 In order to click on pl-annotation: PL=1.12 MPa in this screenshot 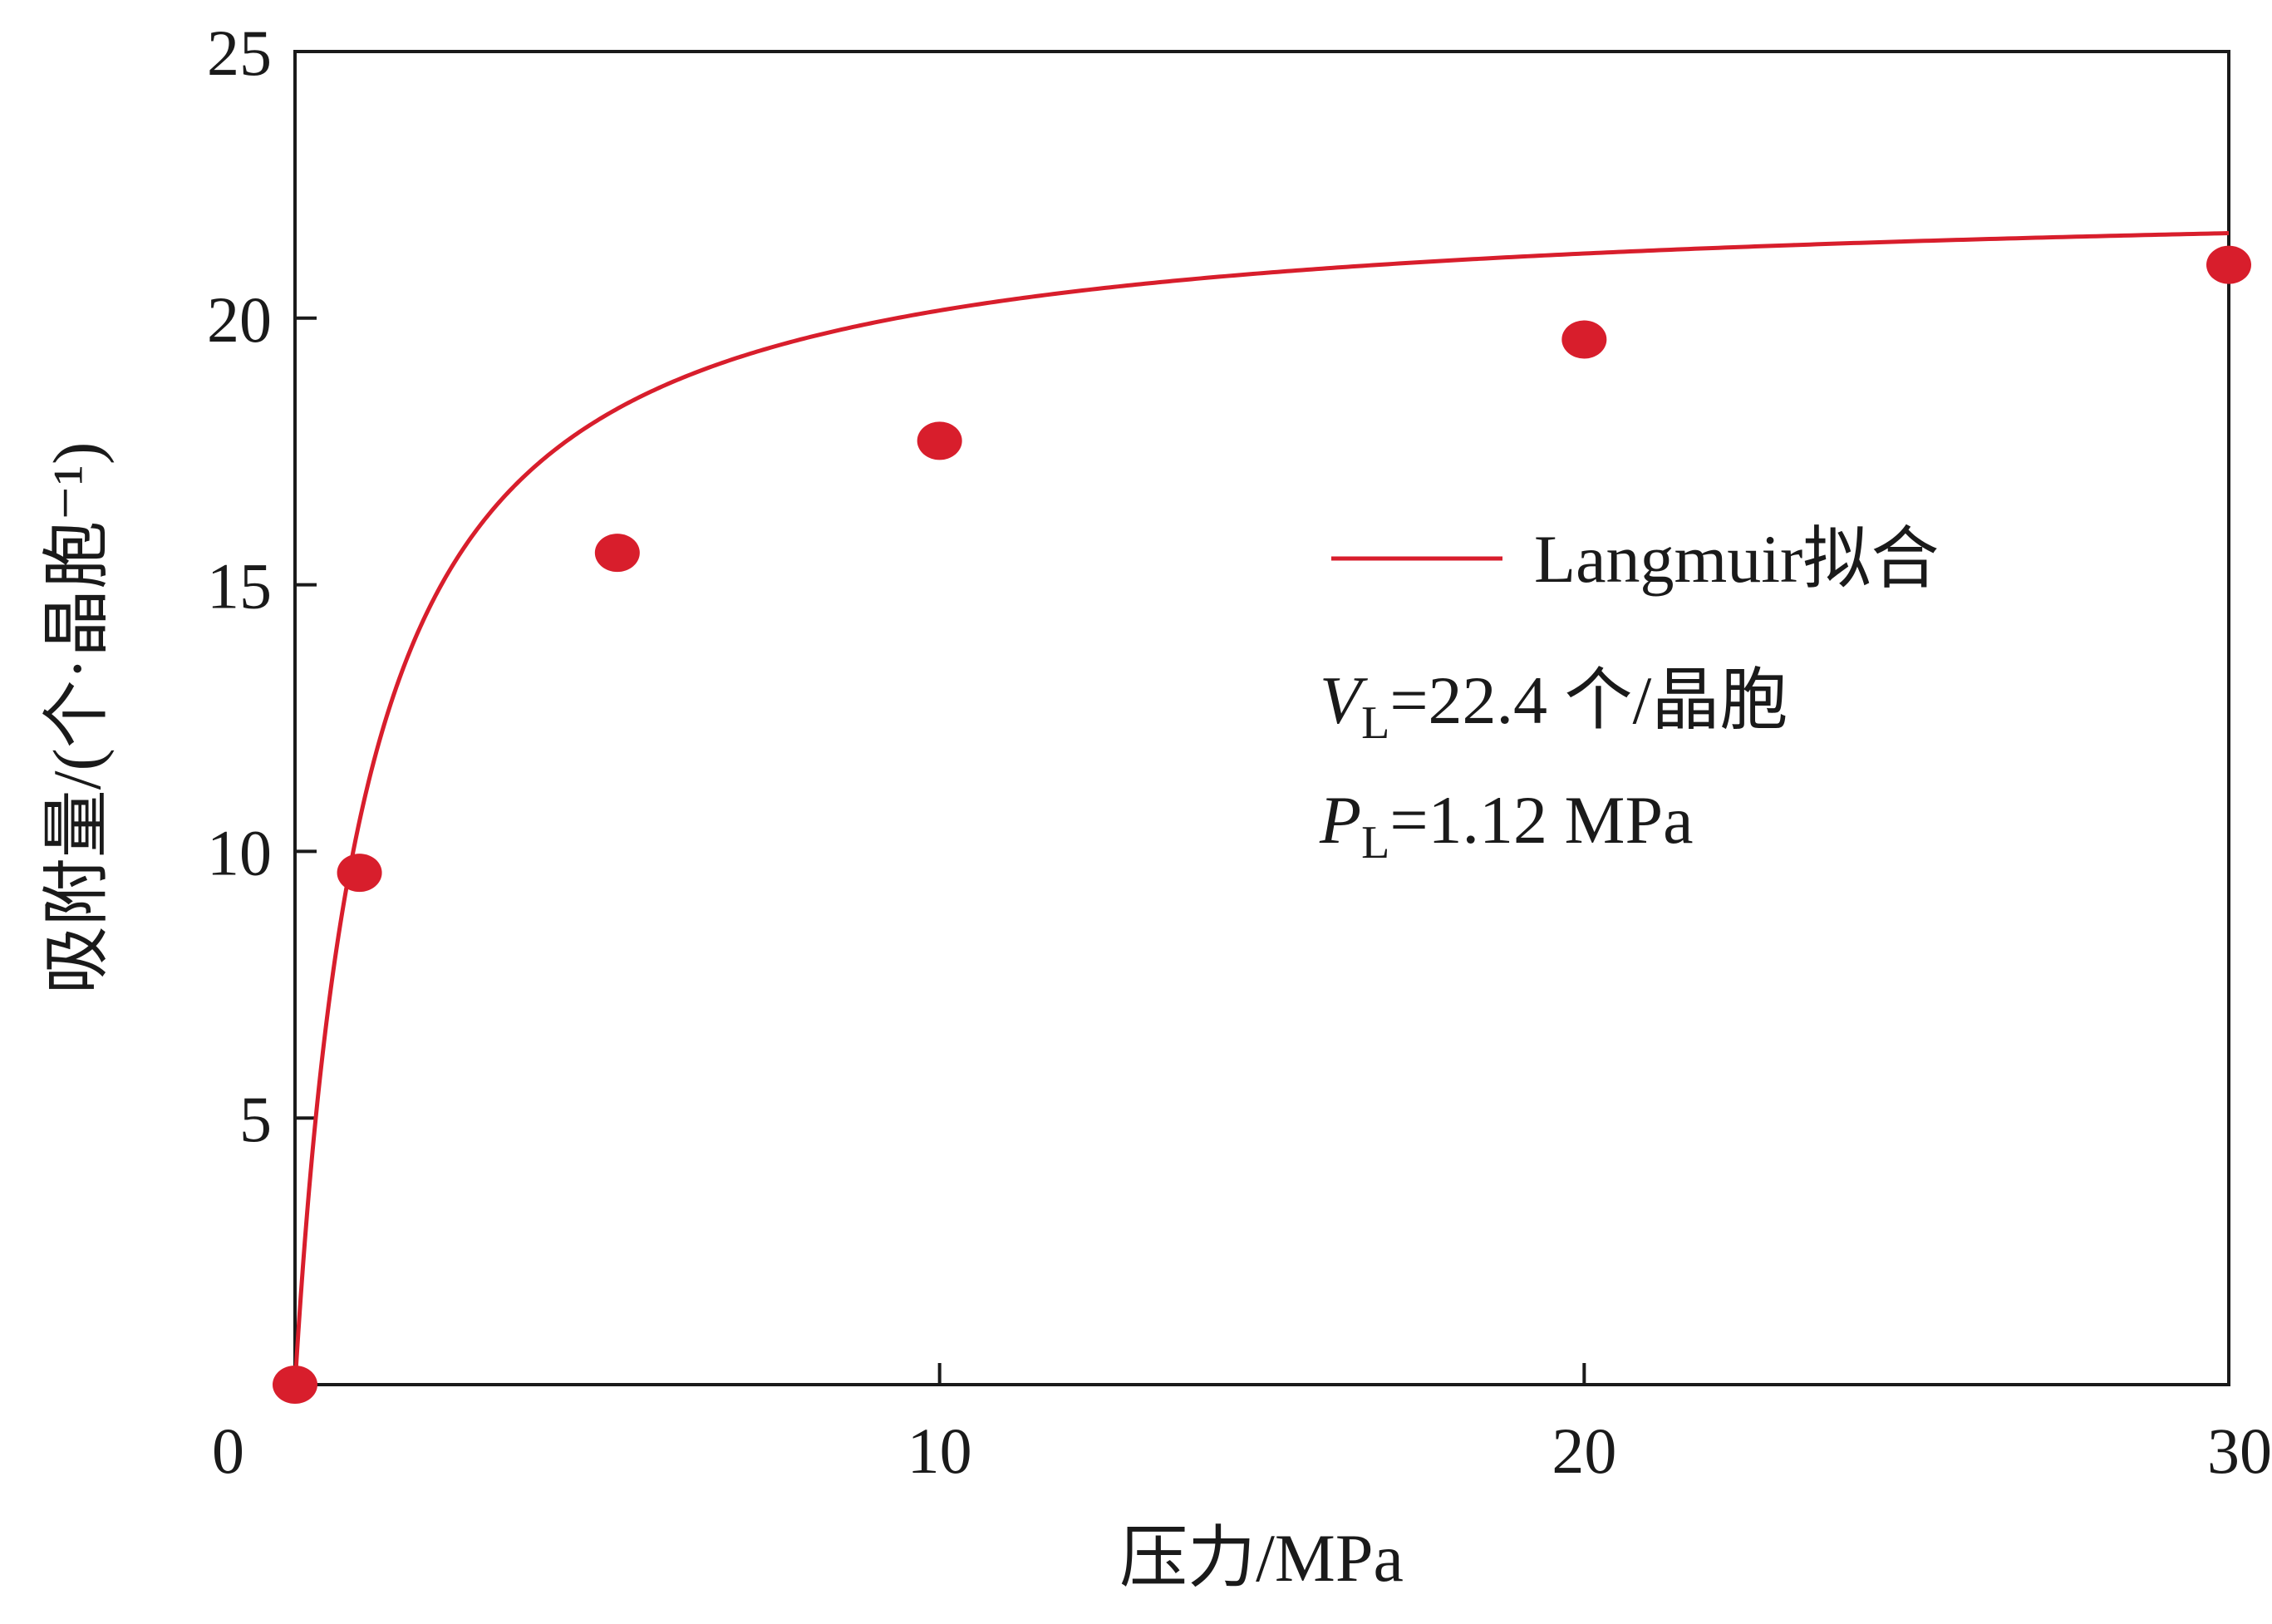, I will do `click(1506, 825)`.